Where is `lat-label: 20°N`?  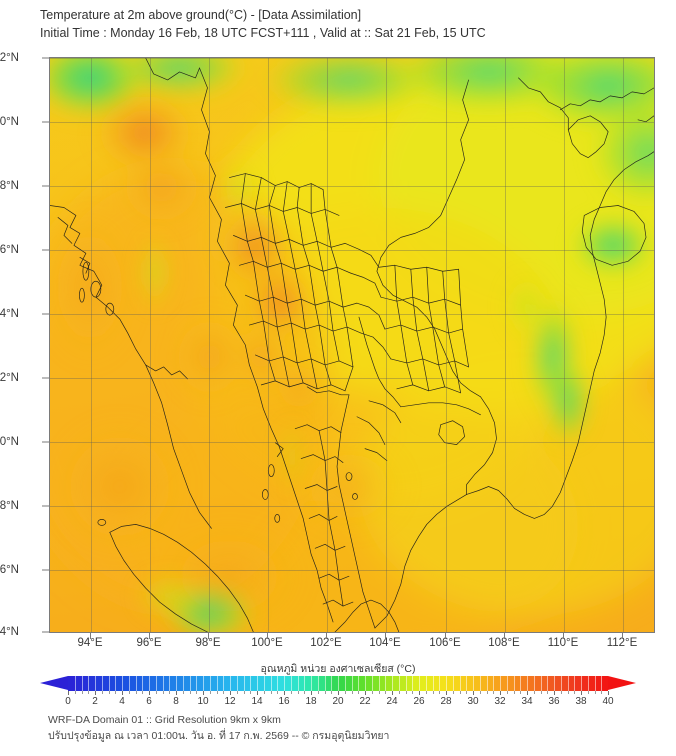 lat-label: 20°N is located at coordinates (9, 122).